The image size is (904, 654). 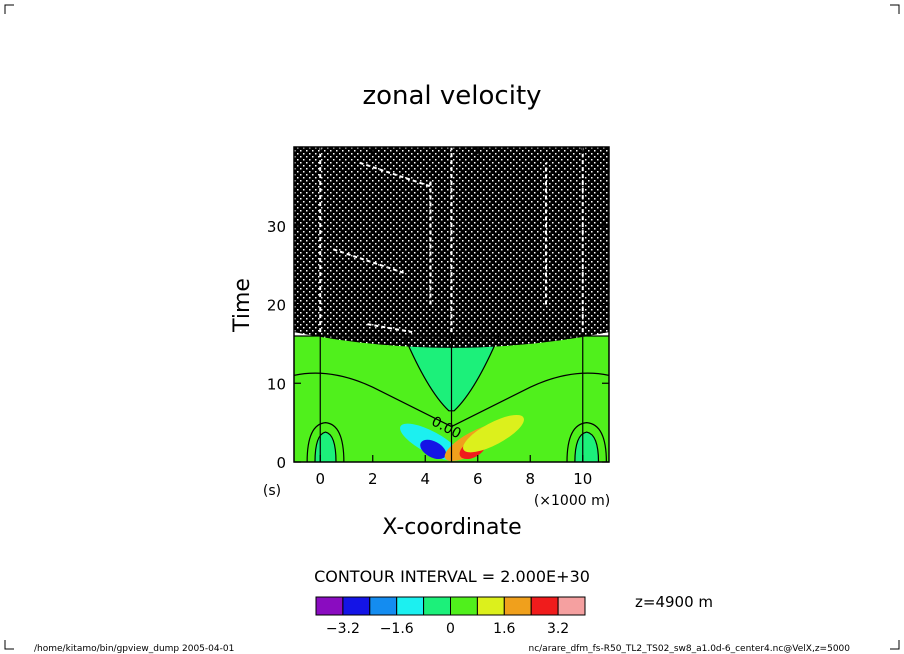 What do you see at coordinates (572, 501) in the screenshot?
I see `x-unit-label: (×1000 m)` at bounding box center [572, 501].